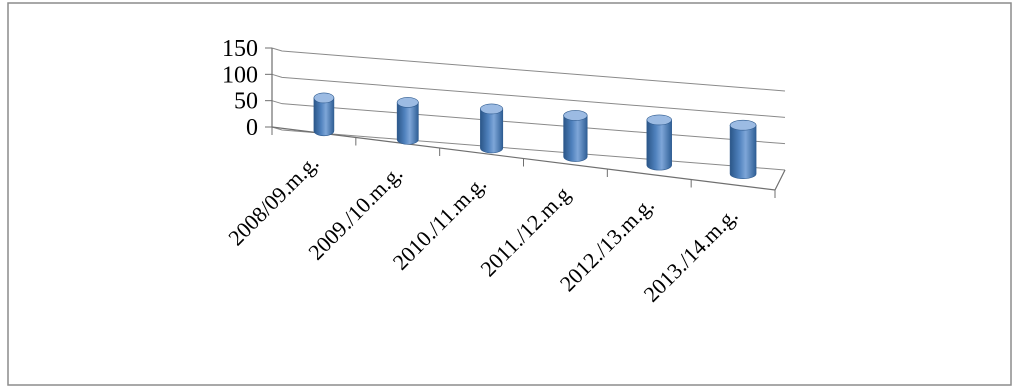 This screenshot has height=392, width=1017. I want to click on bar-2010./11.m.g., so click(492, 128).